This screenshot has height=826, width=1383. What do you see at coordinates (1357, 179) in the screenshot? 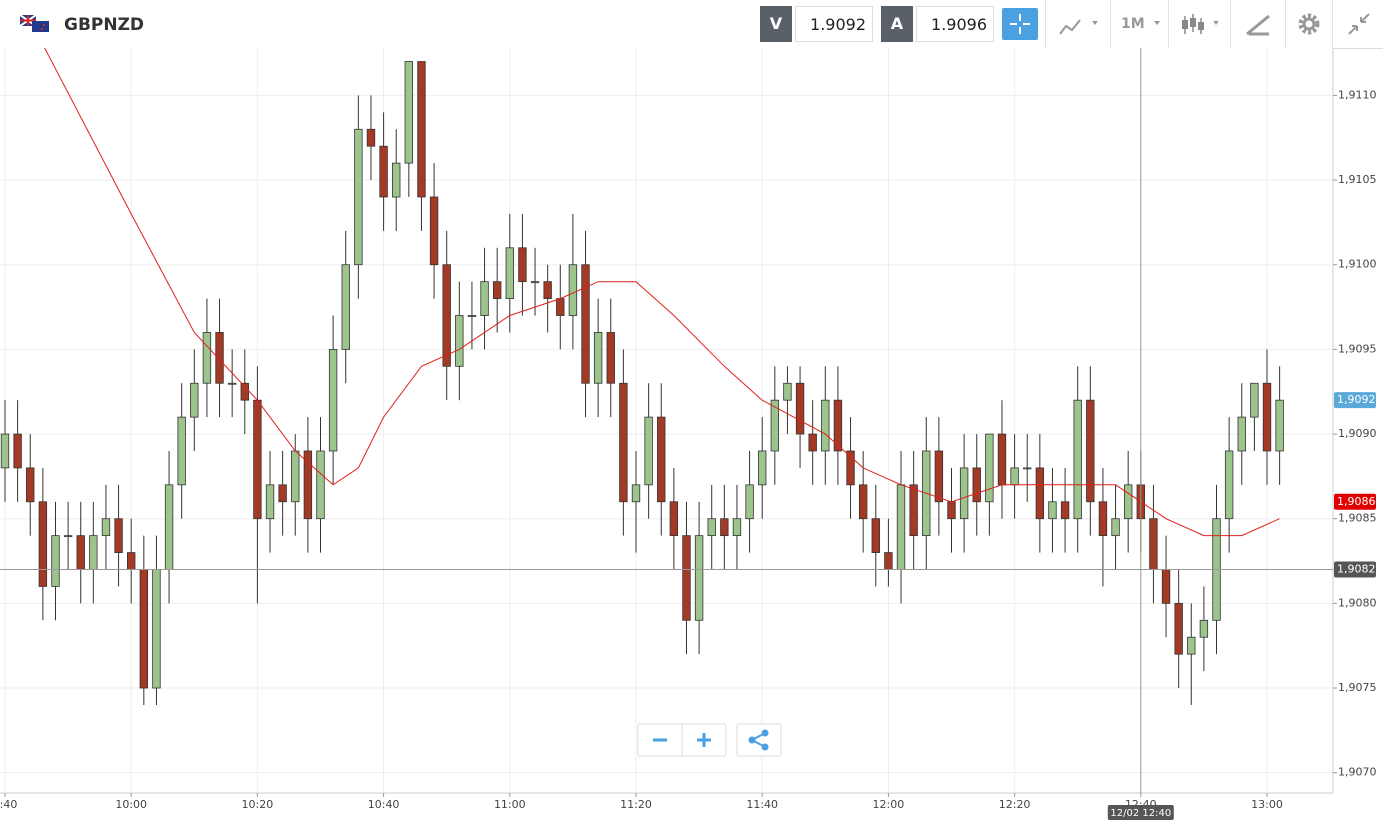
I see `y-tick-label: 1,9105` at bounding box center [1357, 179].